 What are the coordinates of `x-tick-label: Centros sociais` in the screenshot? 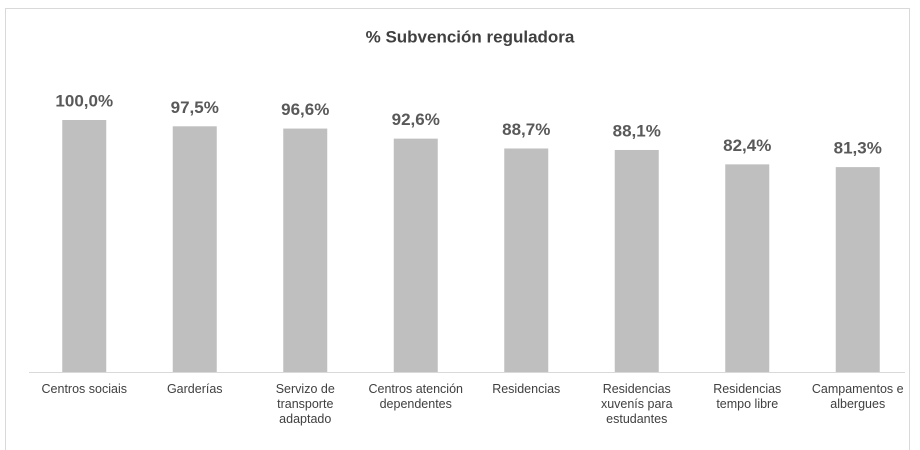 It's located at (84, 389).